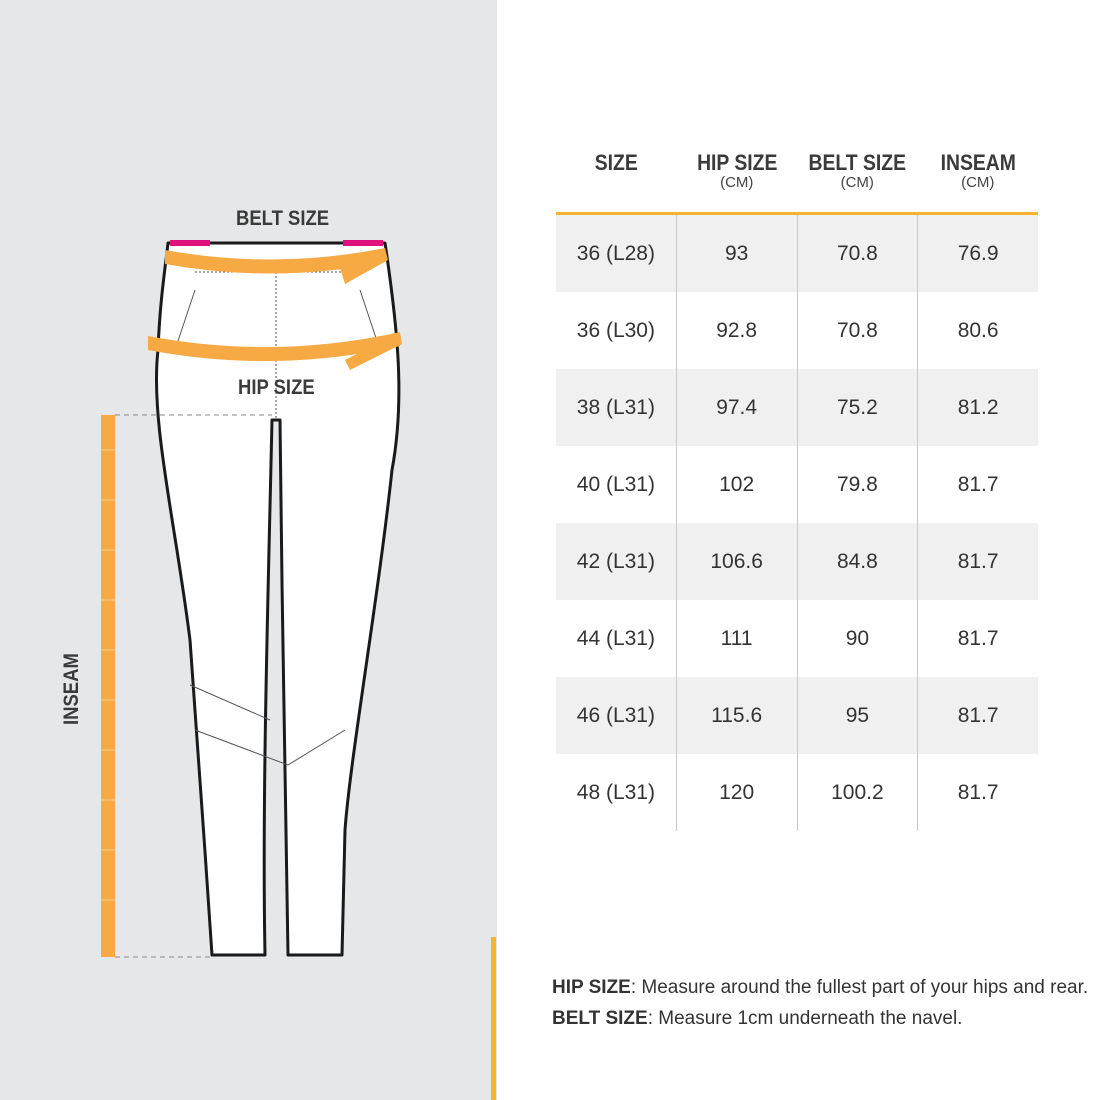 The image size is (1100, 1100). I want to click on table-row: 36 (L28) 93 70.8 76.9, so click(797, 253).